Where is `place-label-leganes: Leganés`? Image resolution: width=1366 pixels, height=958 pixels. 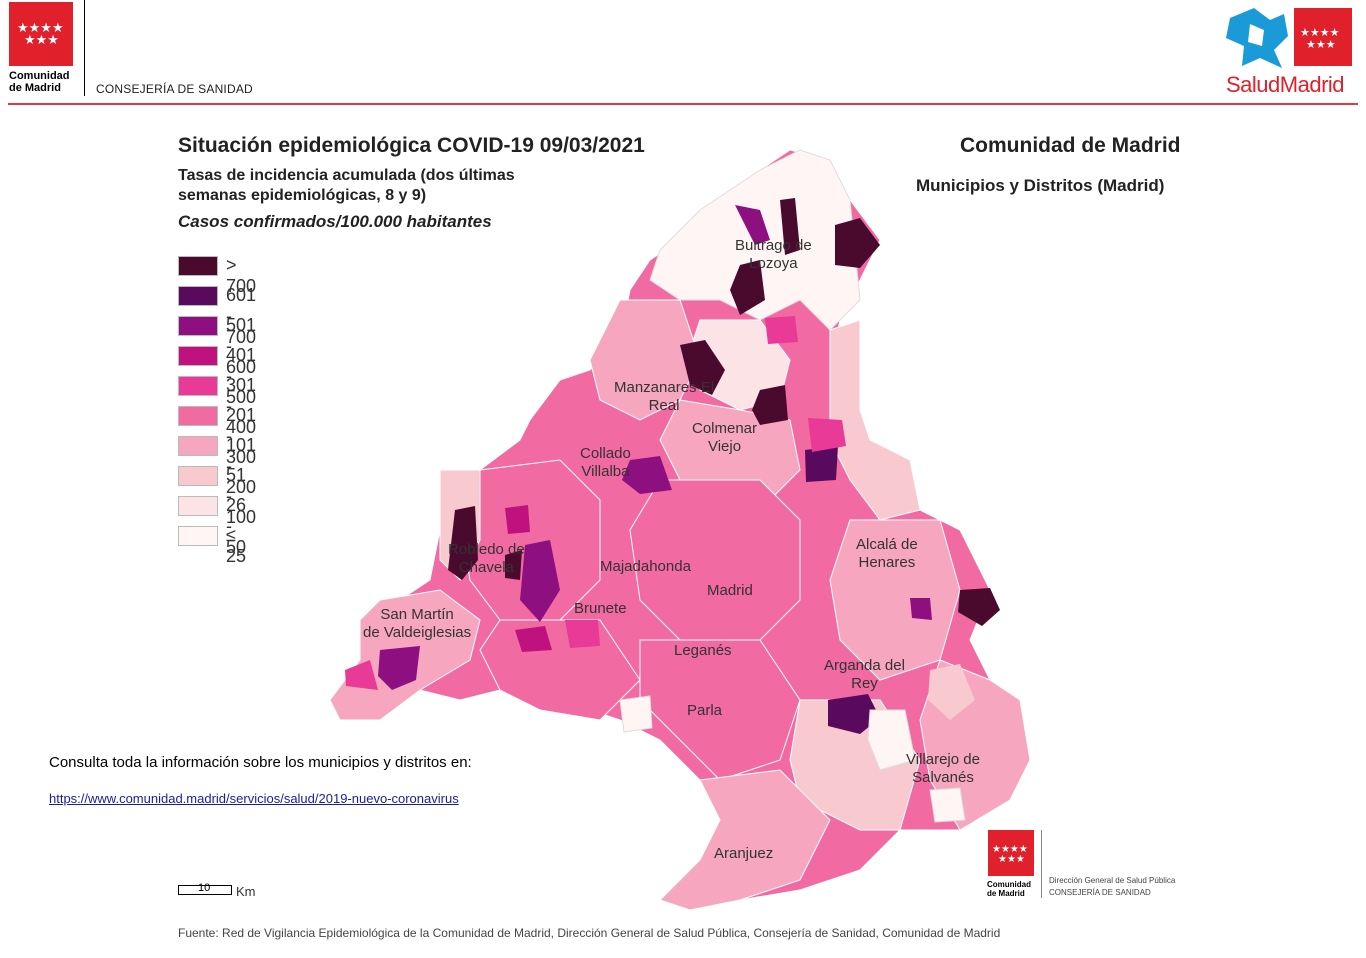
place-label-leganes: Leganés is located at coordinates (703, 650).